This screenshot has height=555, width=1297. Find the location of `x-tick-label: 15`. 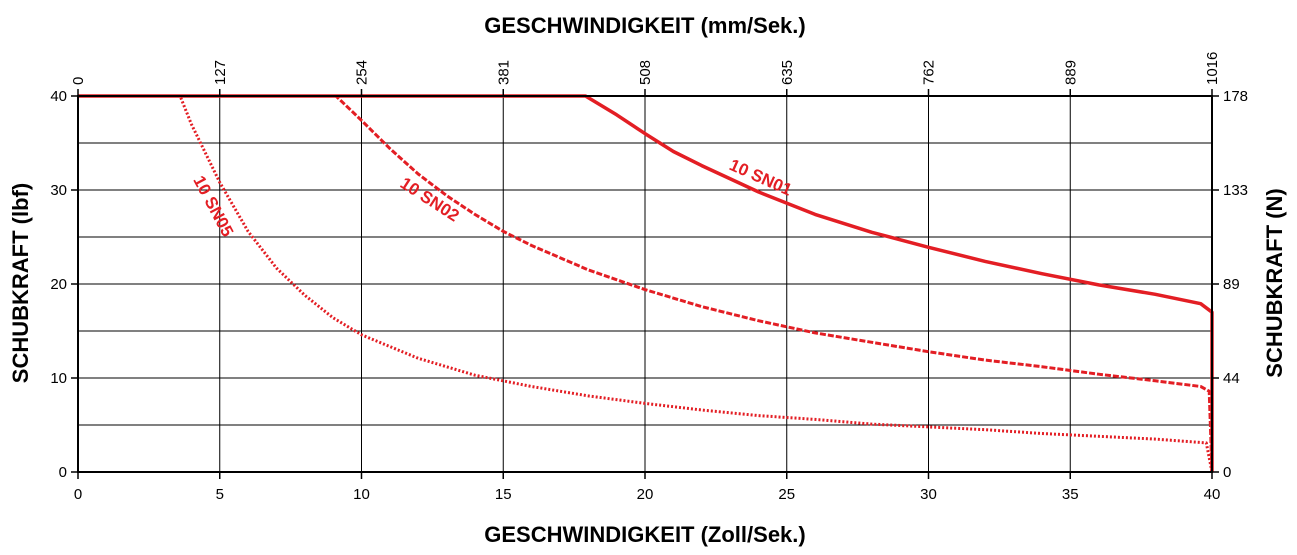

x-tick-label: 15 is located at coordinates (503, 494).